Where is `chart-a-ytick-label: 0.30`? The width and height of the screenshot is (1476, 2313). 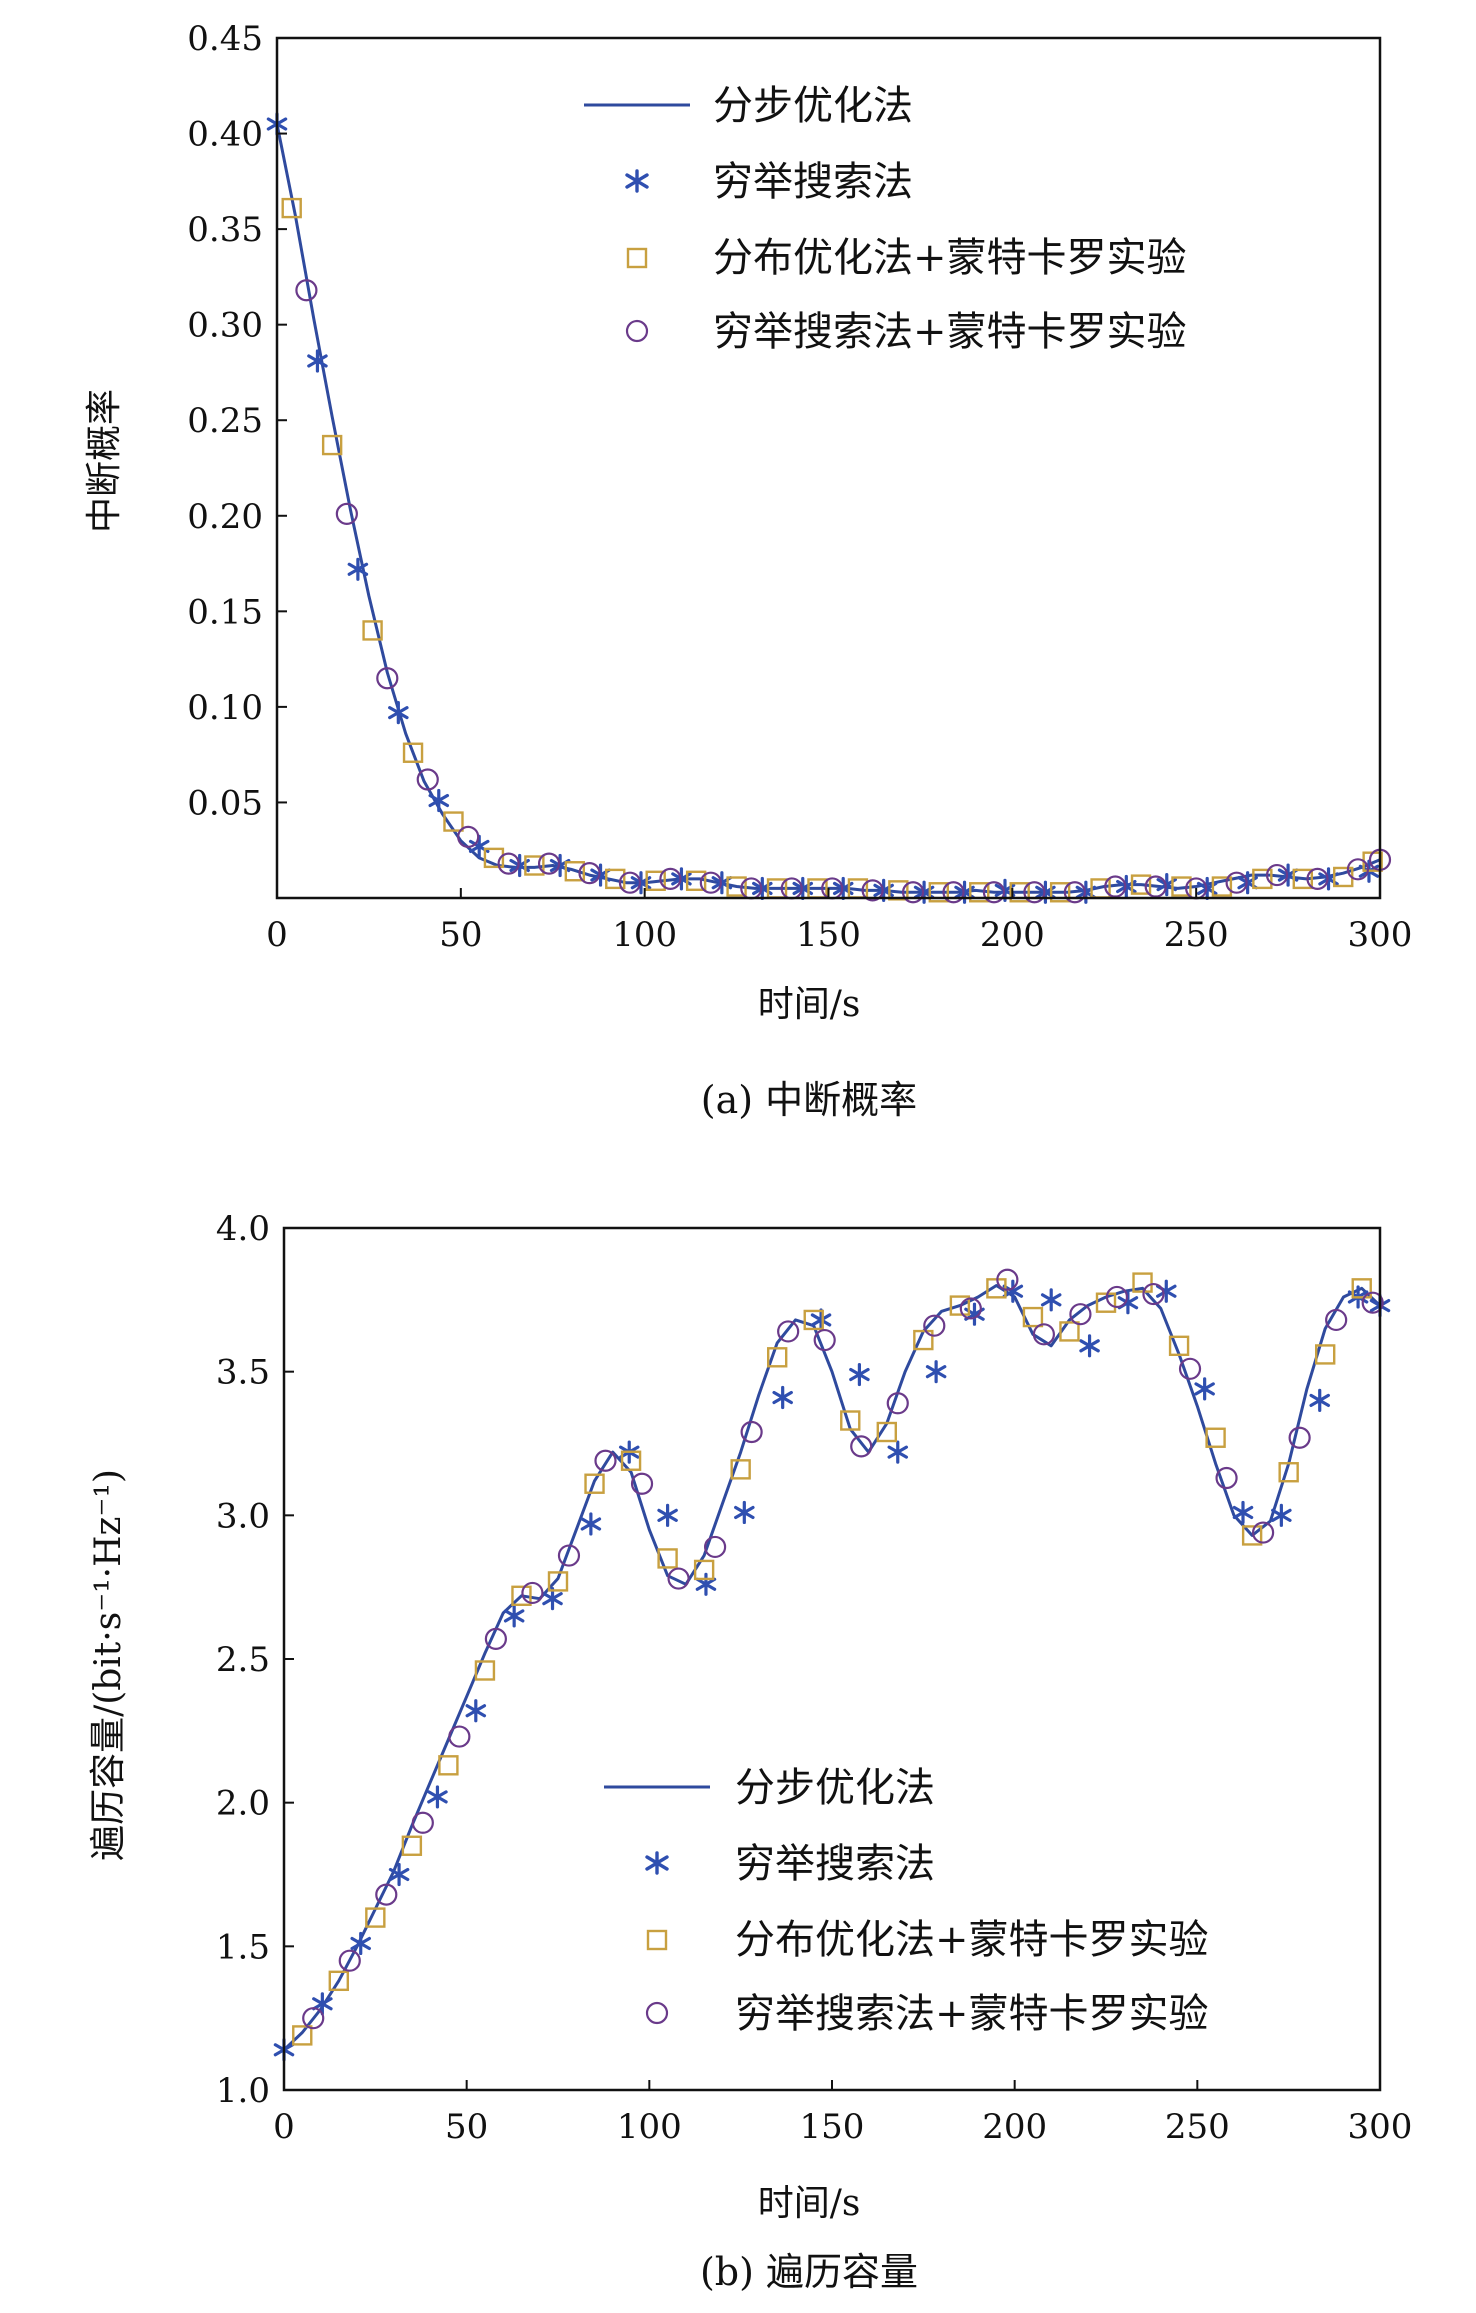 chart-a-ytick-label: 0.30 is located at coordinates (225, 326).